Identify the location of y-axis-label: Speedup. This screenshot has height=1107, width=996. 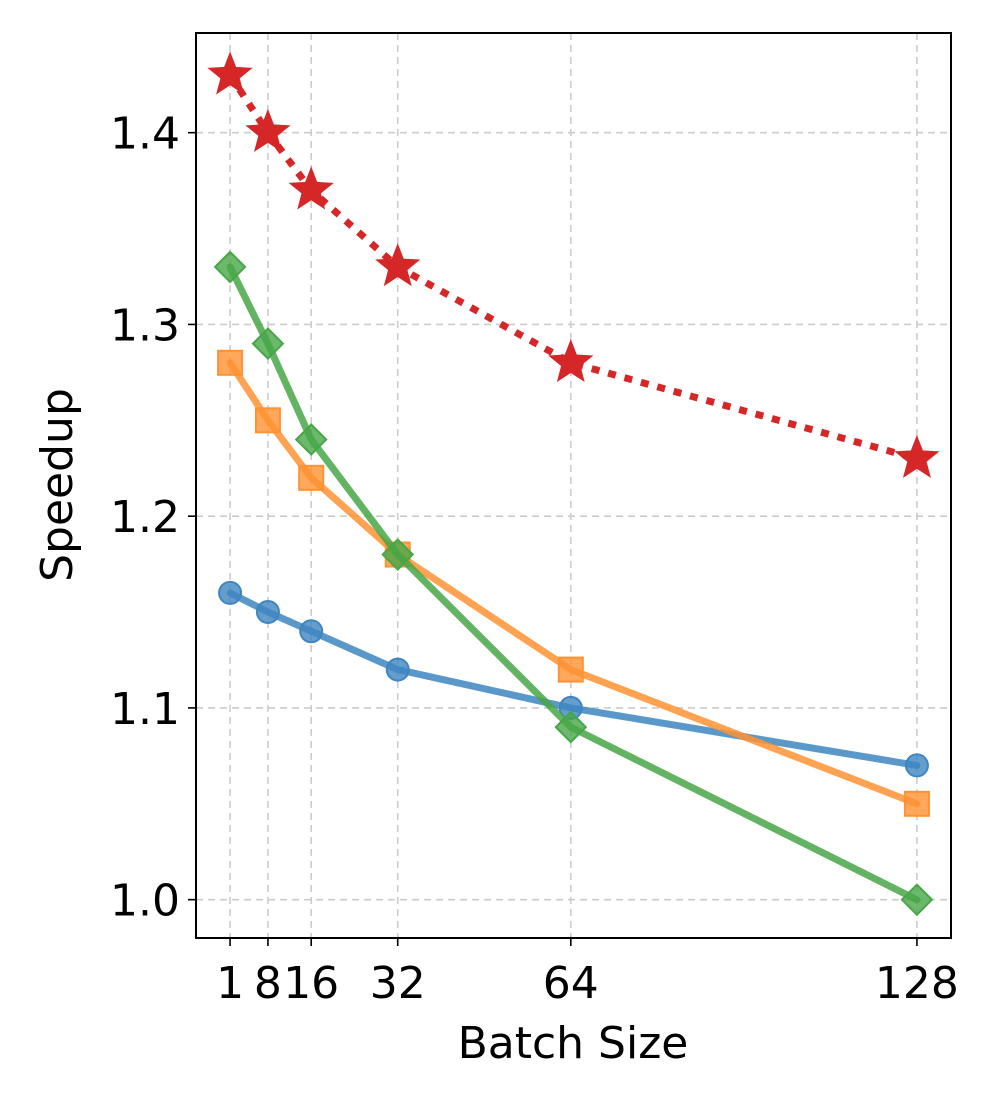
(57, 485).